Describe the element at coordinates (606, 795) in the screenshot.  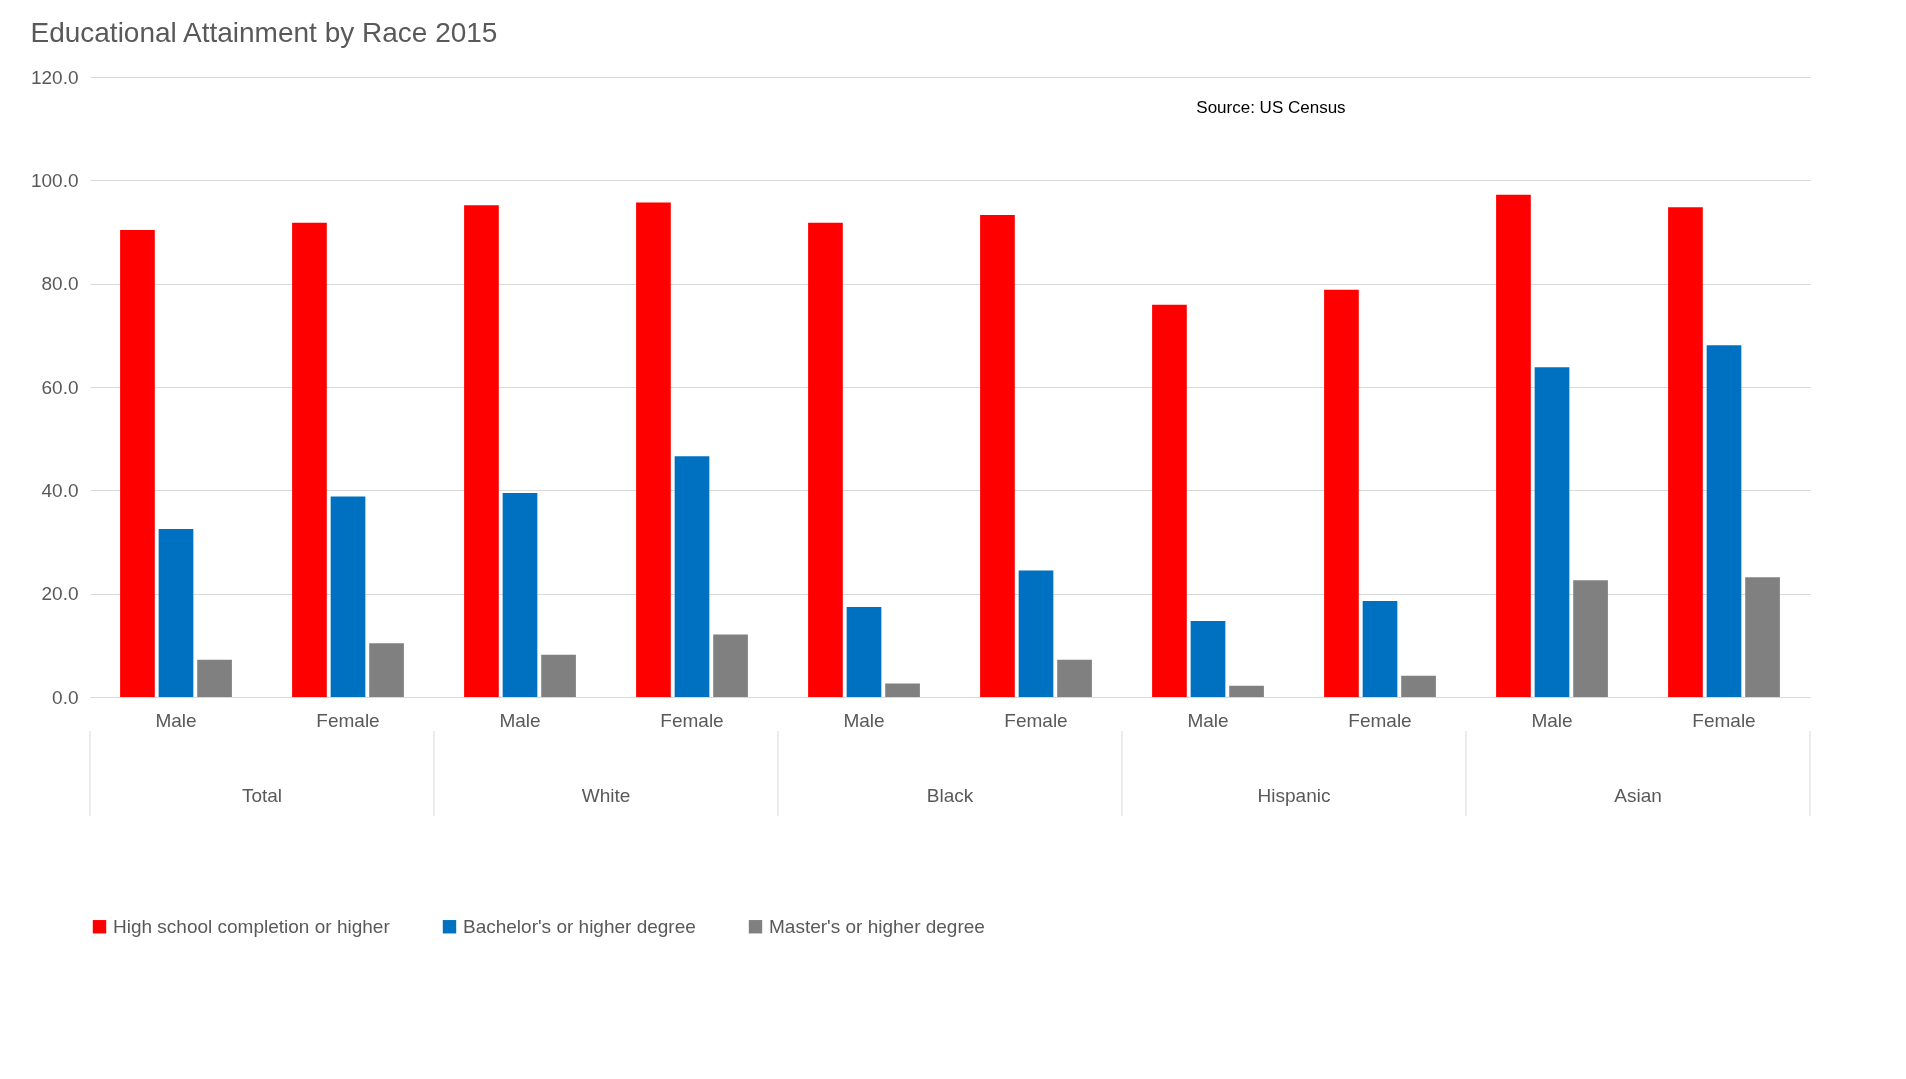
I see `text: White` at that location.